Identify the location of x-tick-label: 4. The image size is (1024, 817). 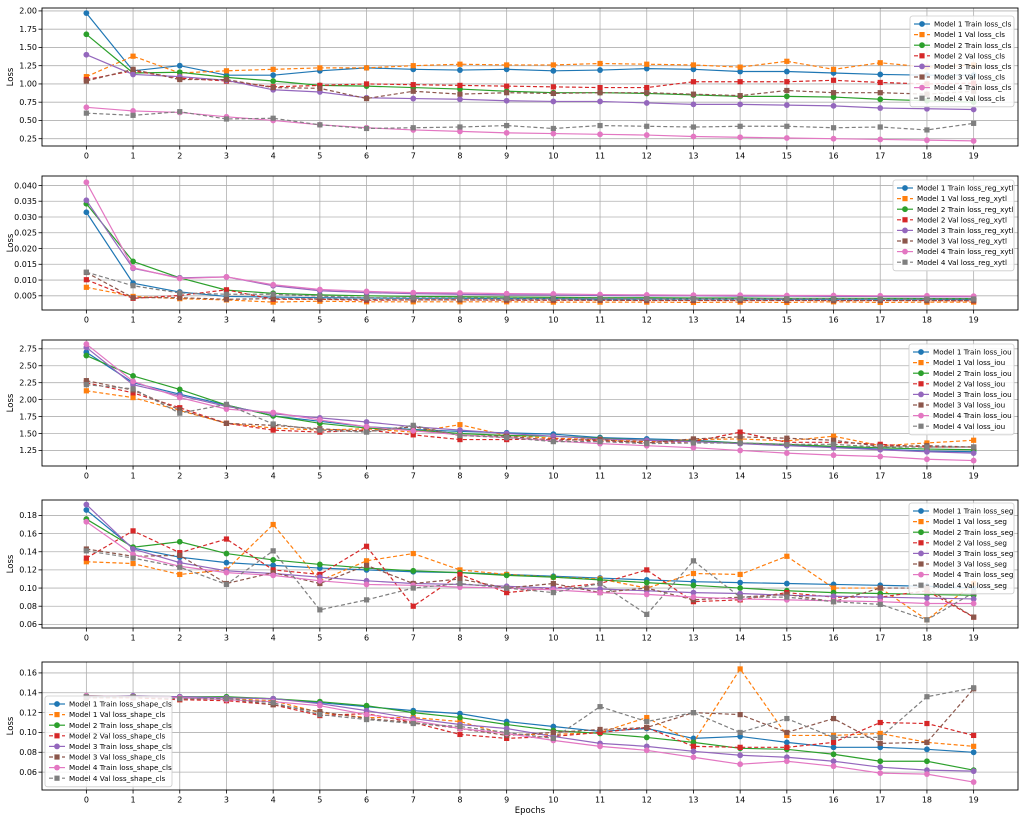
(273, 320).